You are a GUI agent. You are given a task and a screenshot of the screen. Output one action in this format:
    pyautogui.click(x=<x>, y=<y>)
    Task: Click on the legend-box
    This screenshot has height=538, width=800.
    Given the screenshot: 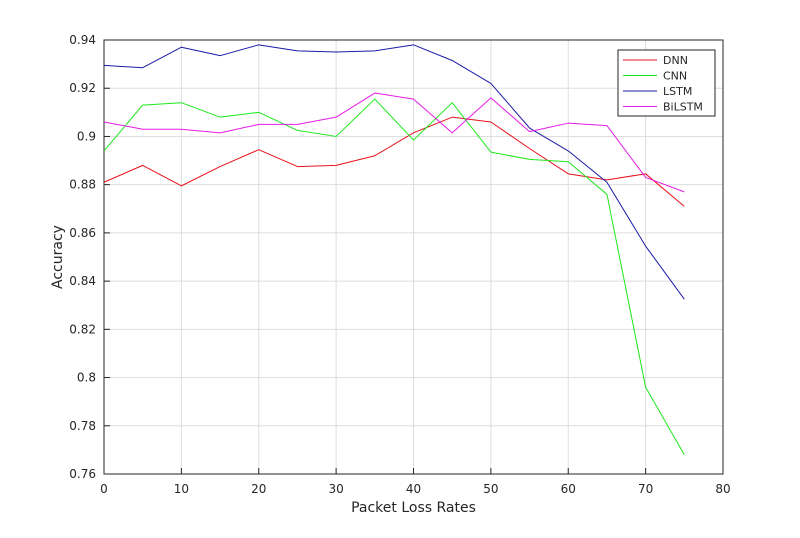 What is the action you would take?
    pyautogui.click(x=666, y=83)
    